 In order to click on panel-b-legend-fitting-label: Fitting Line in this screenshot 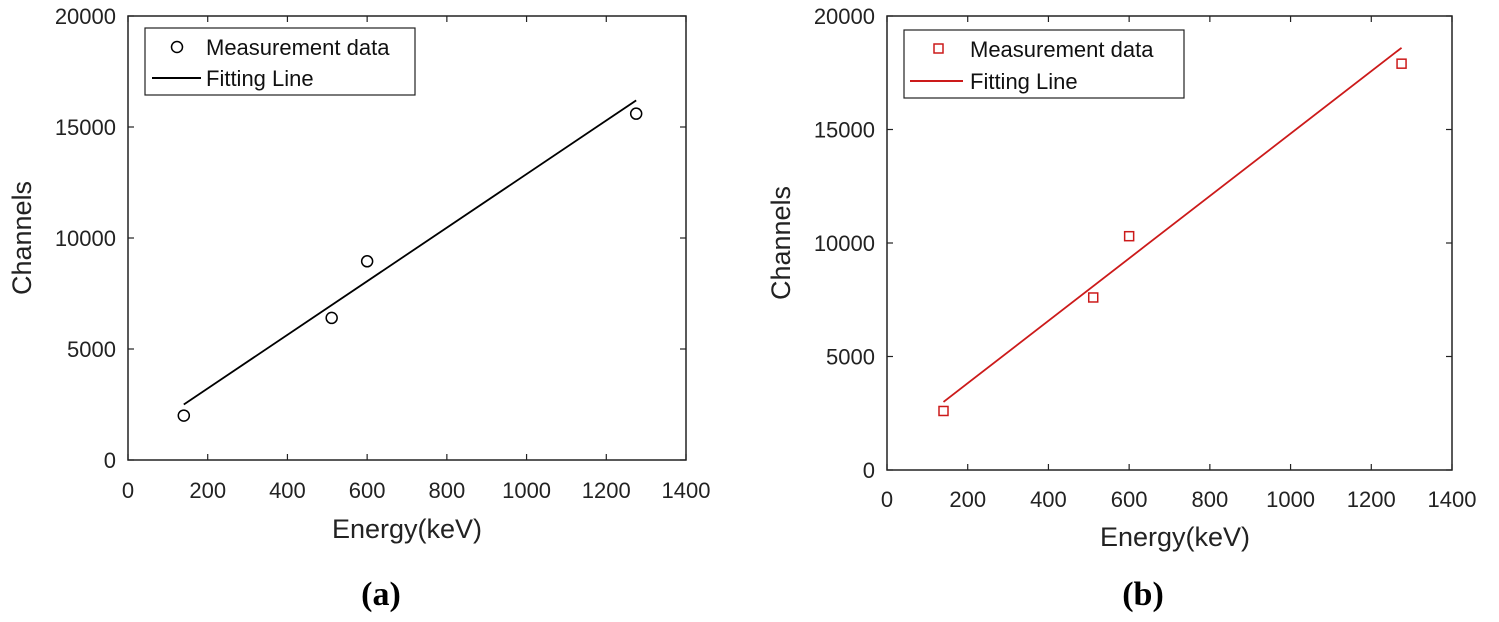, I will do `click(1024, 81)`.